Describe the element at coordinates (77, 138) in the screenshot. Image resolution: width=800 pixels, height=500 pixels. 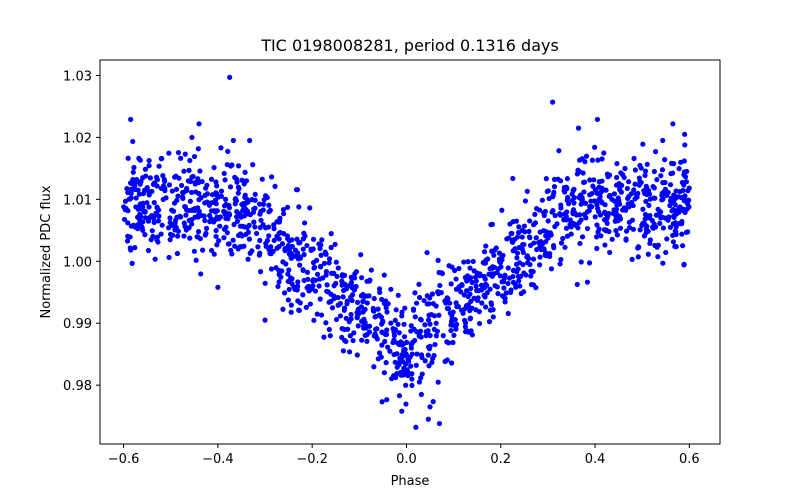
I see `y-tick-label: 1.02` at that location.